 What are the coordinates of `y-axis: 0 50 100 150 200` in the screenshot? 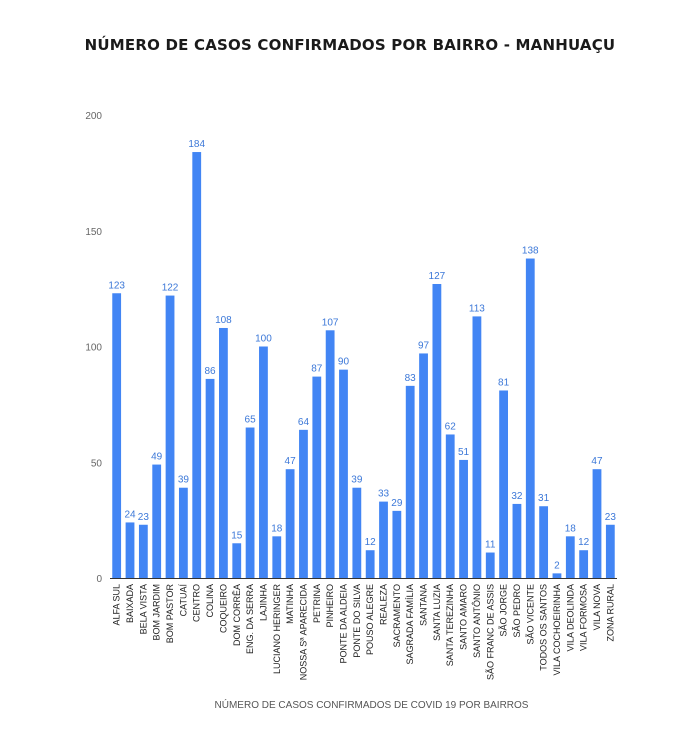 It's located at (93, 348).